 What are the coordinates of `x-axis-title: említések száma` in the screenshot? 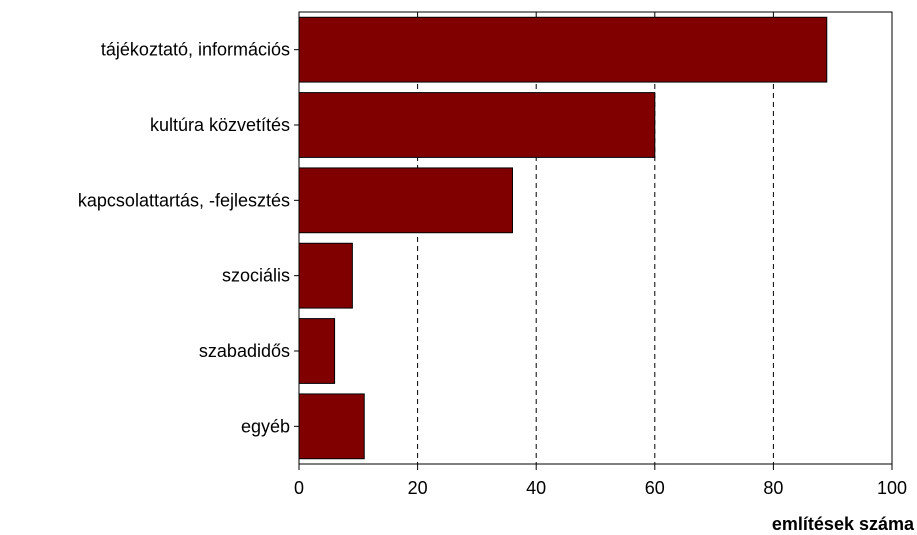 It's located at (843, 524).